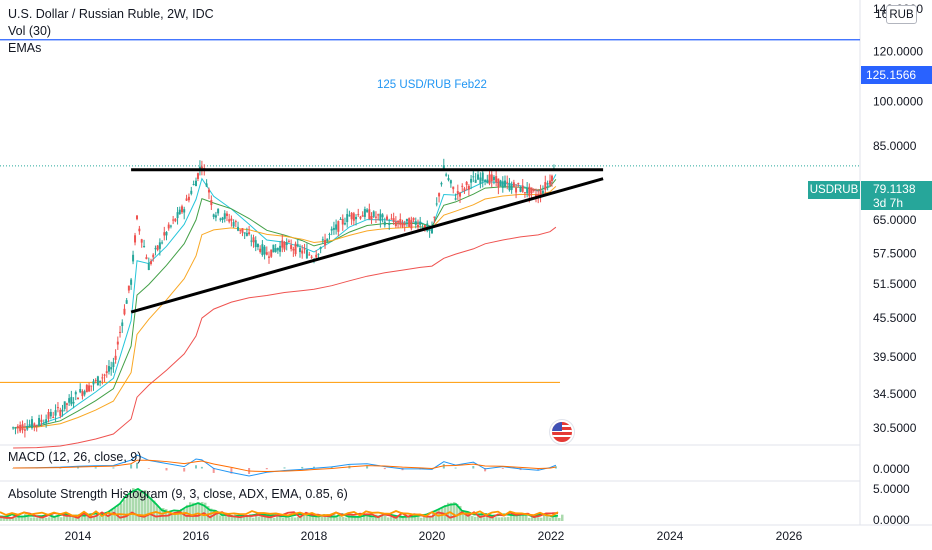 The width and height of the screenshot is (932, 550). What do you see at coordinates (284, 466) in the screenshot?
I see `macd-signal-line` at bounding box center [284, 466].